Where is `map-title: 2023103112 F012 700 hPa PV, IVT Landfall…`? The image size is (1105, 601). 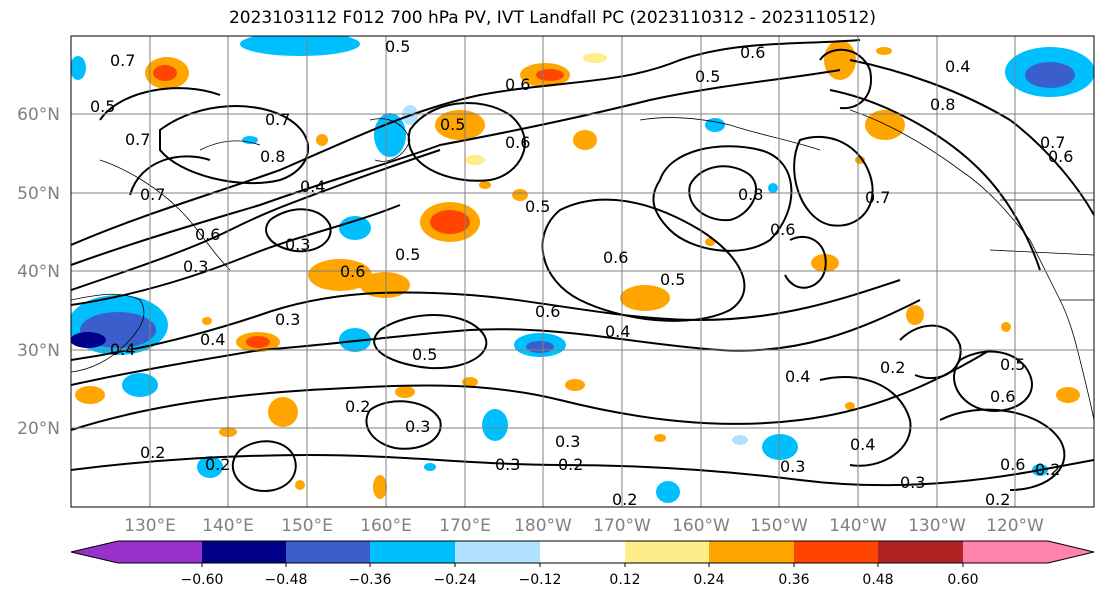
map-title: 2023103112 F012 700 hPa PV, IVT Landfall… is located at coordinates (552, 18).